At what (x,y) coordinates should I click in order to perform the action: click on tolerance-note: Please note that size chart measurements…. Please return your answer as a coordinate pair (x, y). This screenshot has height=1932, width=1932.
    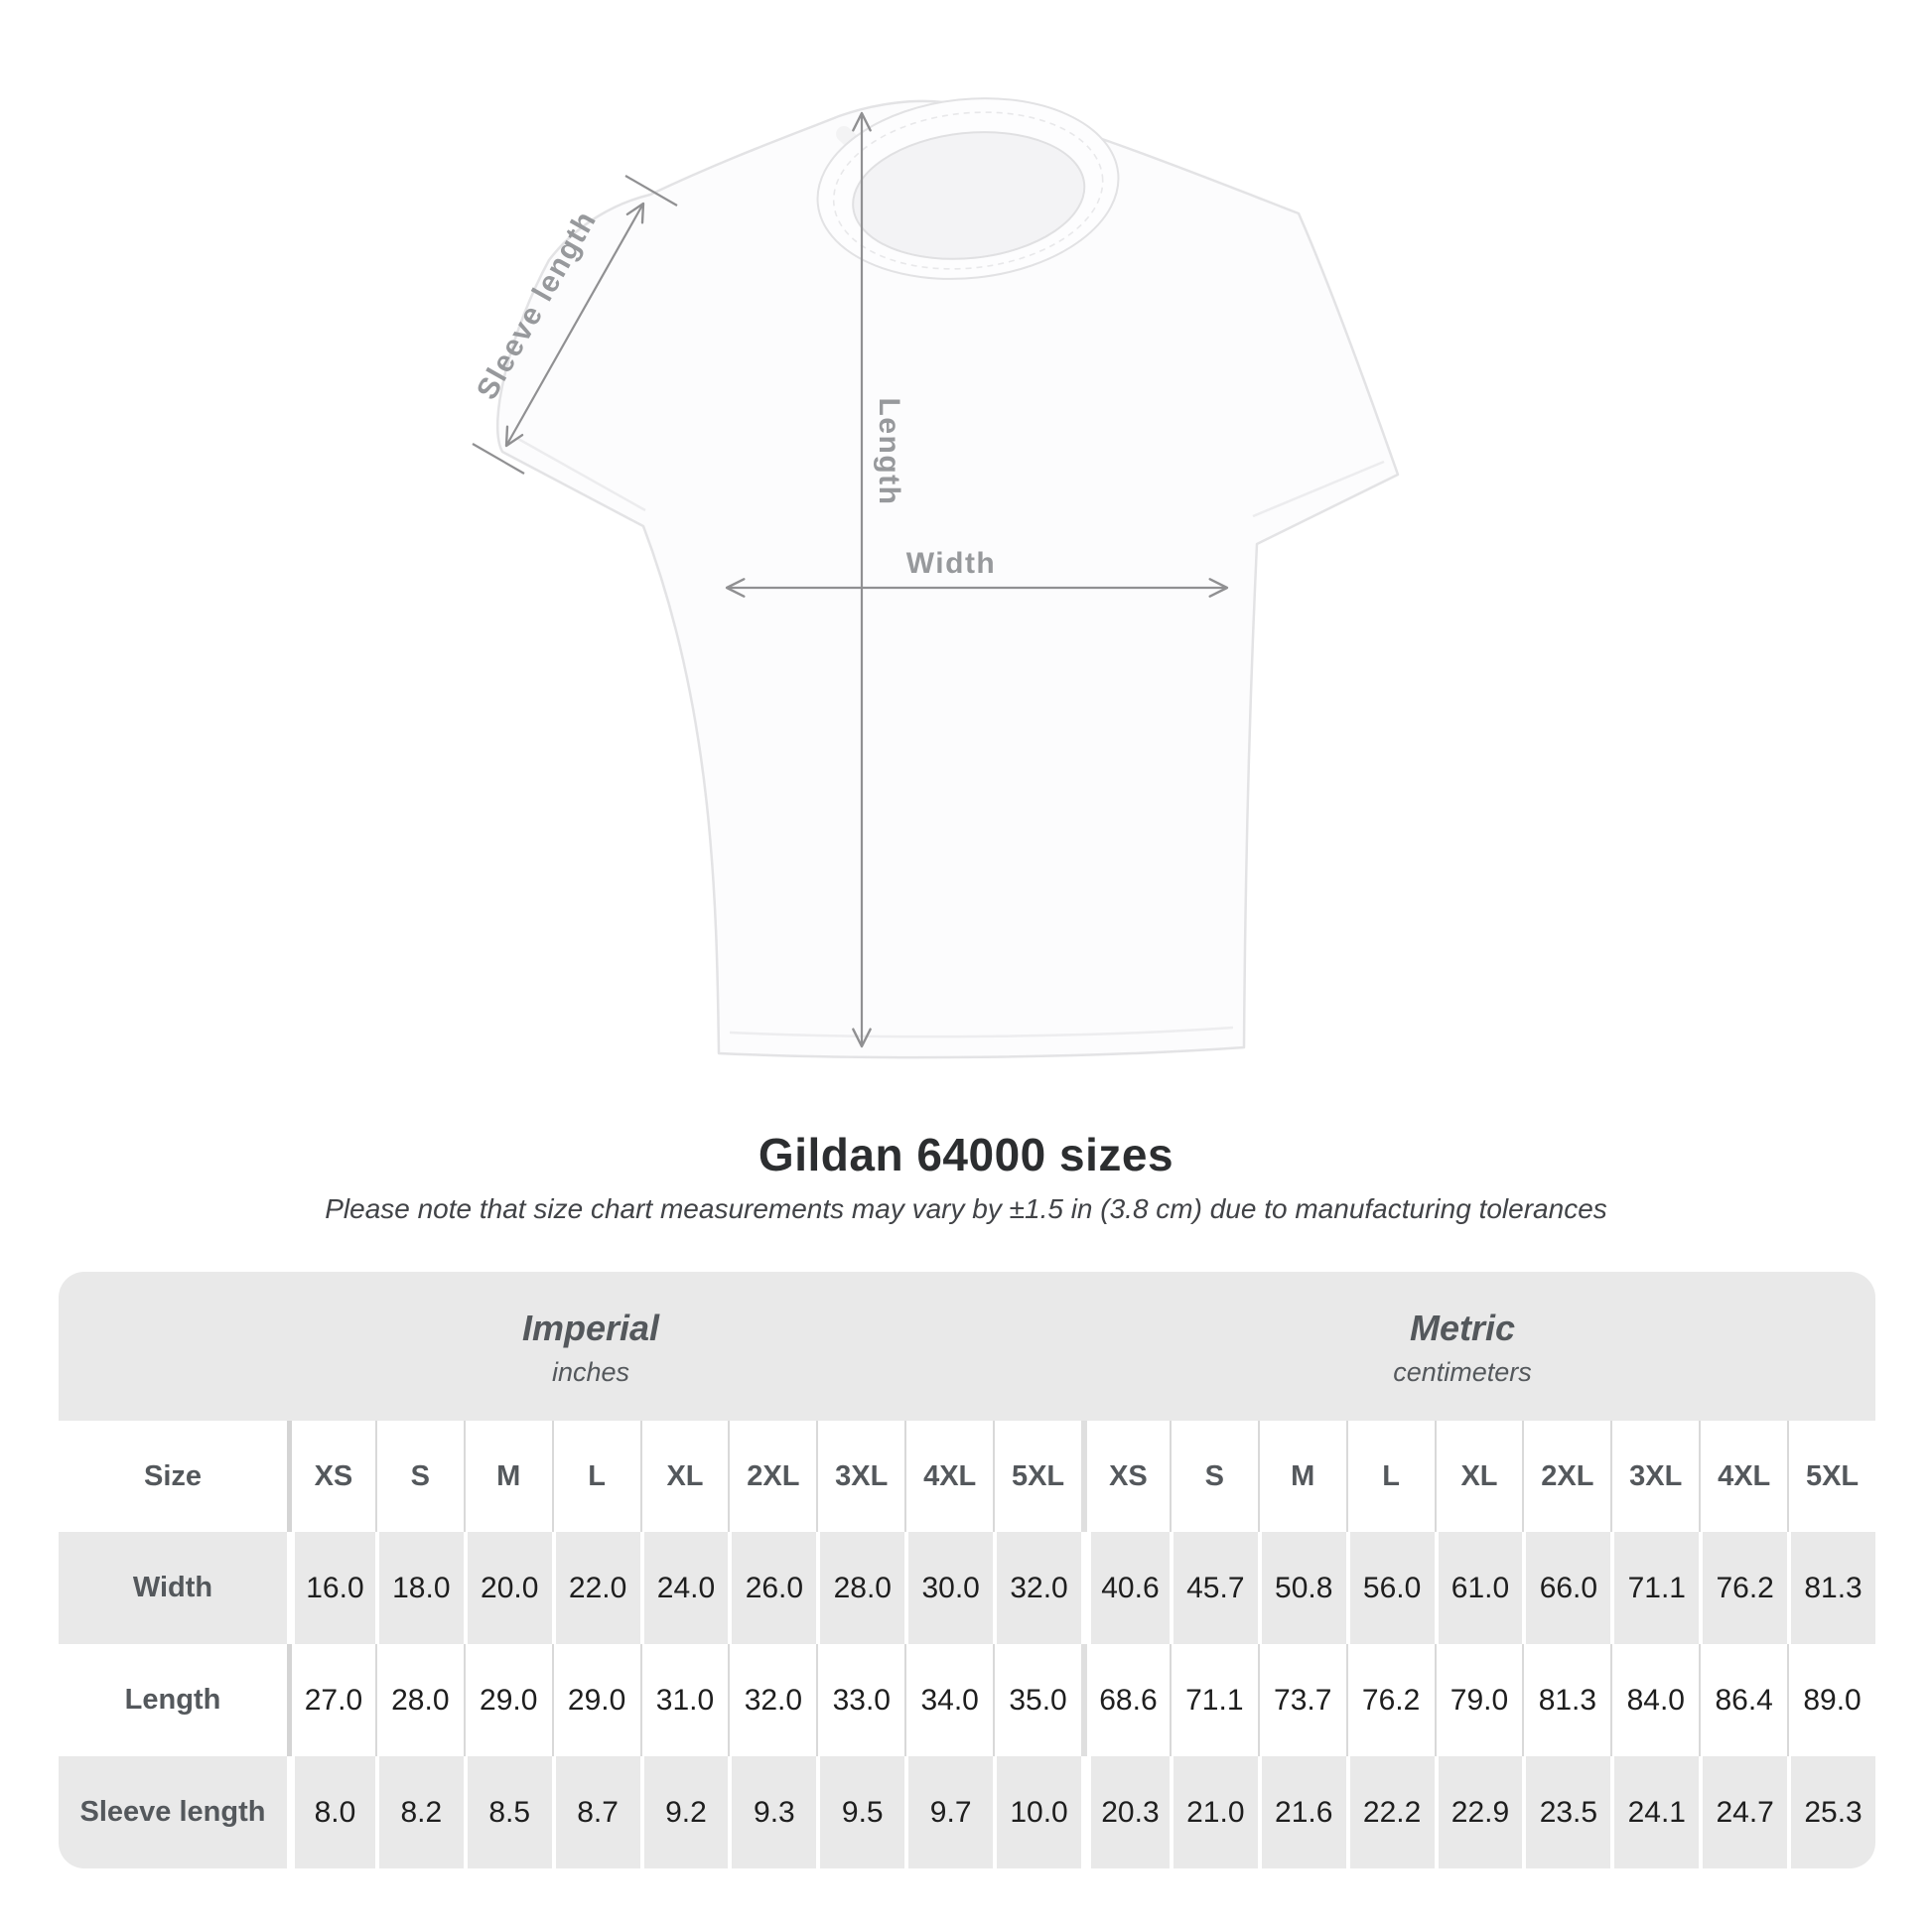
    Looking at the image, I should click on (966, 1209).